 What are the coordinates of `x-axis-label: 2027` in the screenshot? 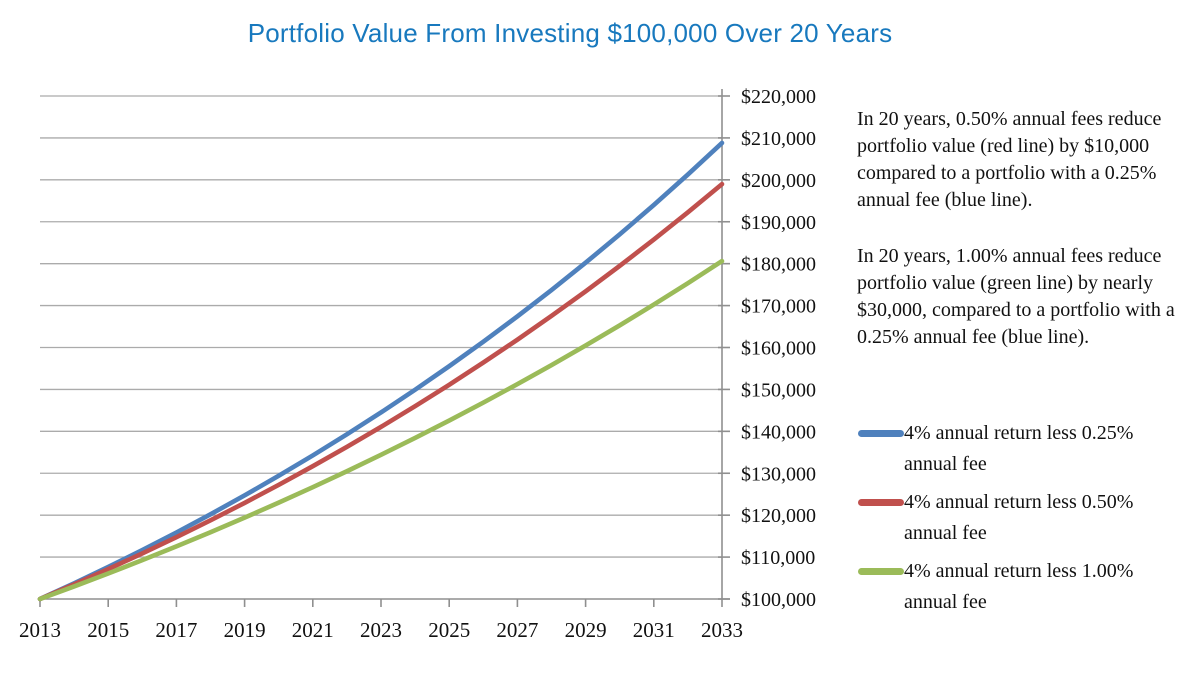 It's located at (517, 630).